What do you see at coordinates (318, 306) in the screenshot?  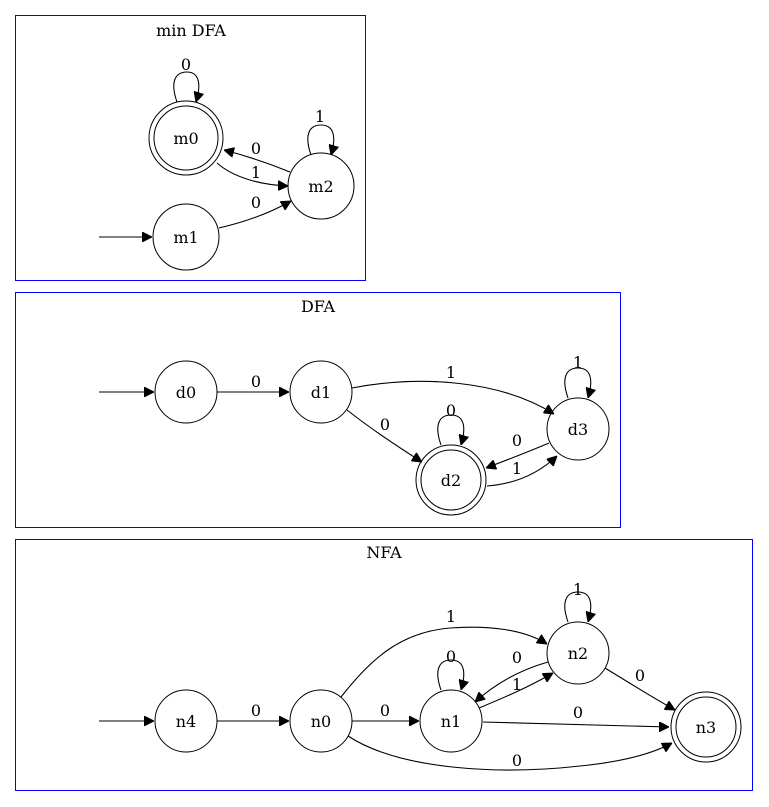 I see `cluster-dfa-title: DFA` at bounding box center [318, 306].